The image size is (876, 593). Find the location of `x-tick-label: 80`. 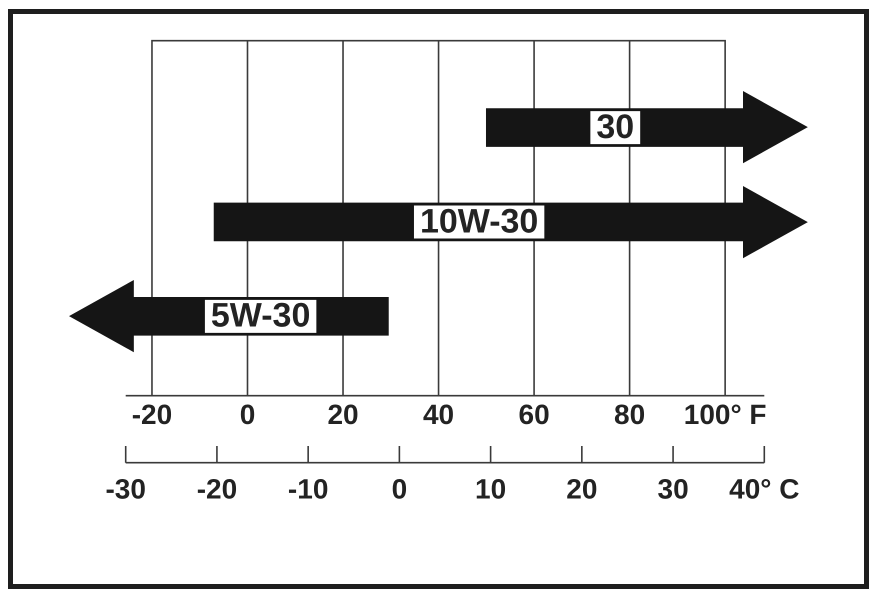

x-tick-label: 80 is located at coordinates (630, 414).